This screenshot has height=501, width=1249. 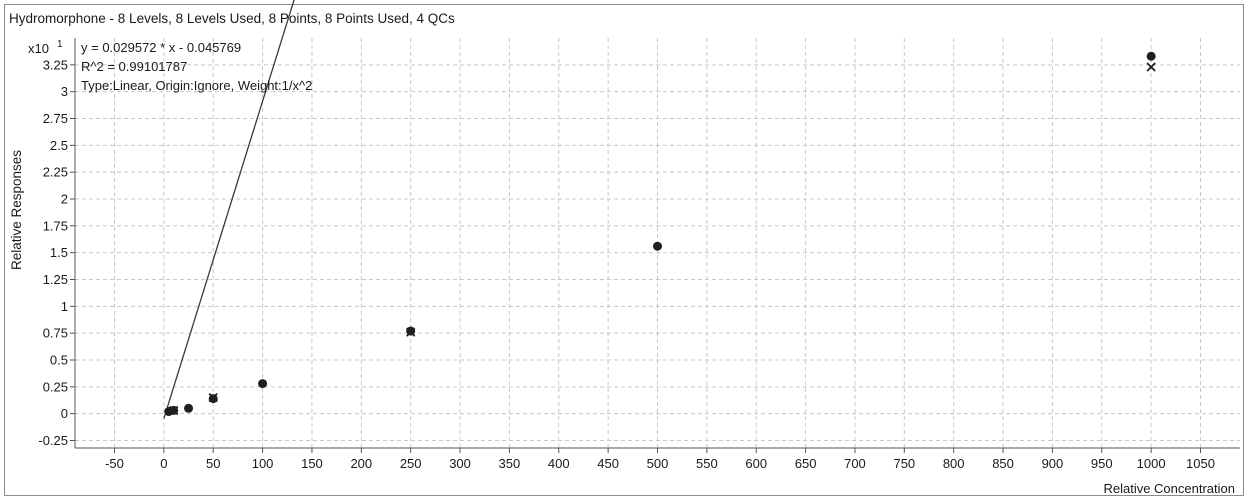 I want to click on x-tick-label: 650, so click(x=806, y=463).